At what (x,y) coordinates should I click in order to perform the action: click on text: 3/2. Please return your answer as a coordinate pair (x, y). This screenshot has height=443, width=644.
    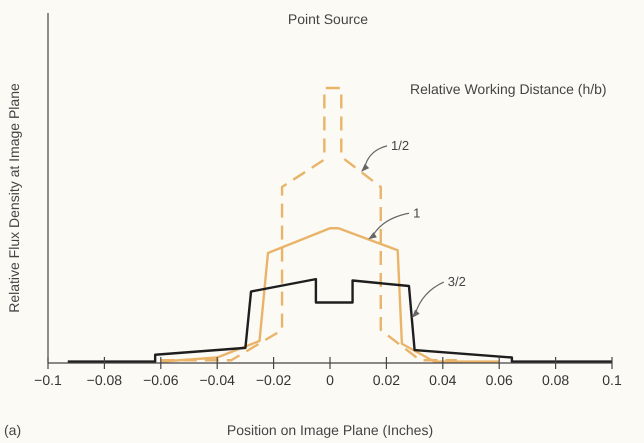
    Looking at the image, I should click on (457, 282).